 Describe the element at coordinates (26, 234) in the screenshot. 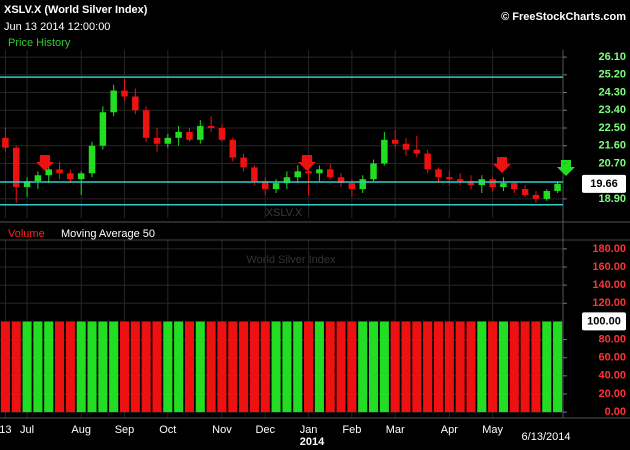

I see `legend-entry: Volume` at that location.